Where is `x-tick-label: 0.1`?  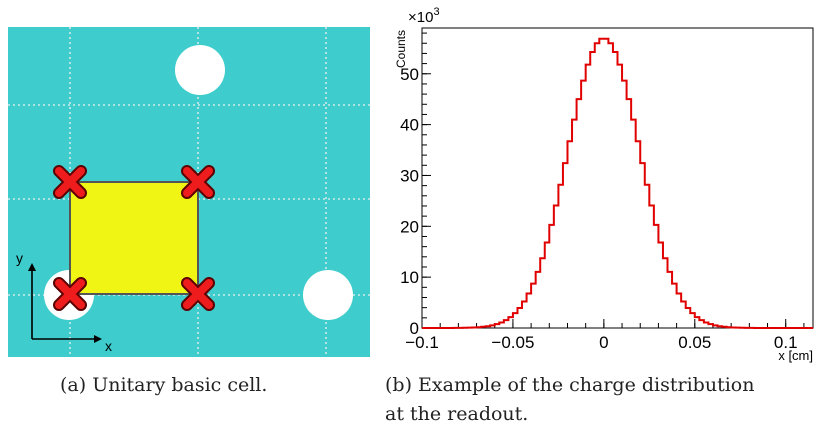 x-tick-label: 0.1 is located at coordinates (786, 342).